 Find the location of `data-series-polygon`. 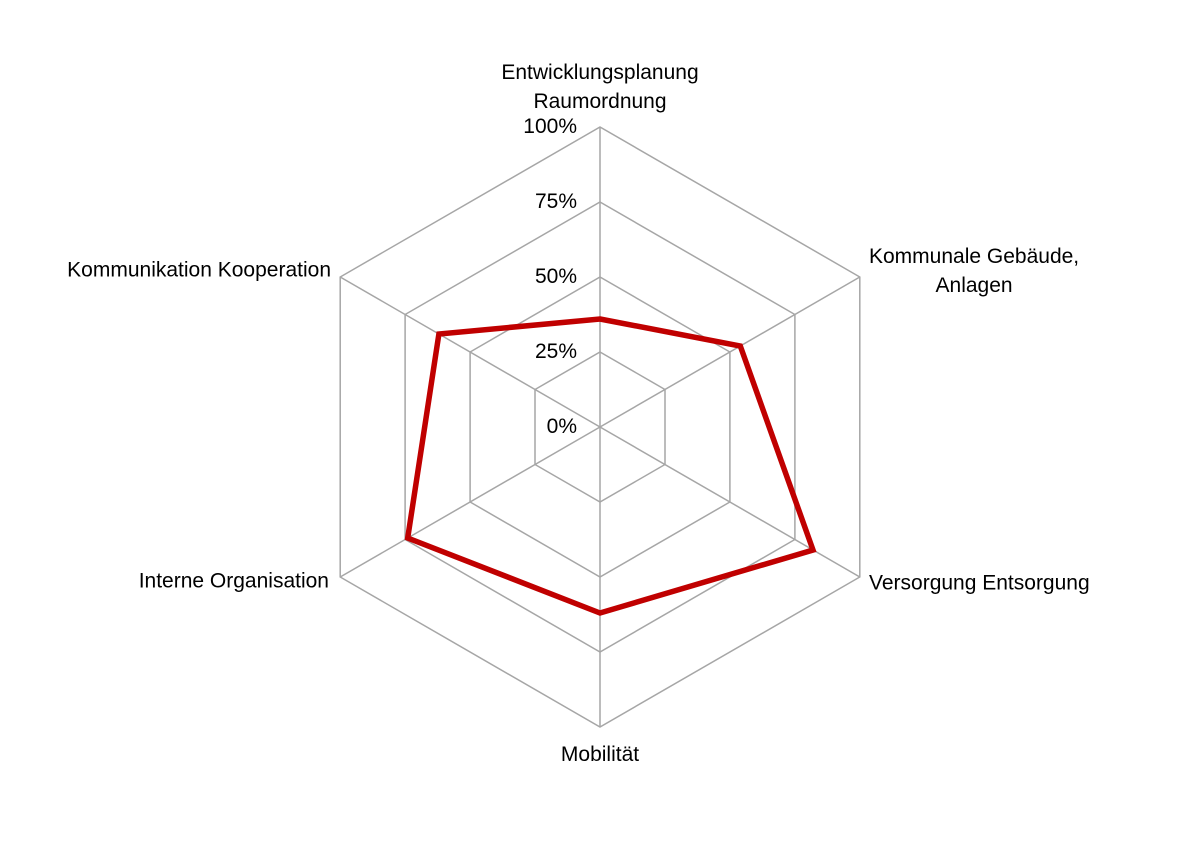

data-series-polygon is located at coordinates (610, 466).